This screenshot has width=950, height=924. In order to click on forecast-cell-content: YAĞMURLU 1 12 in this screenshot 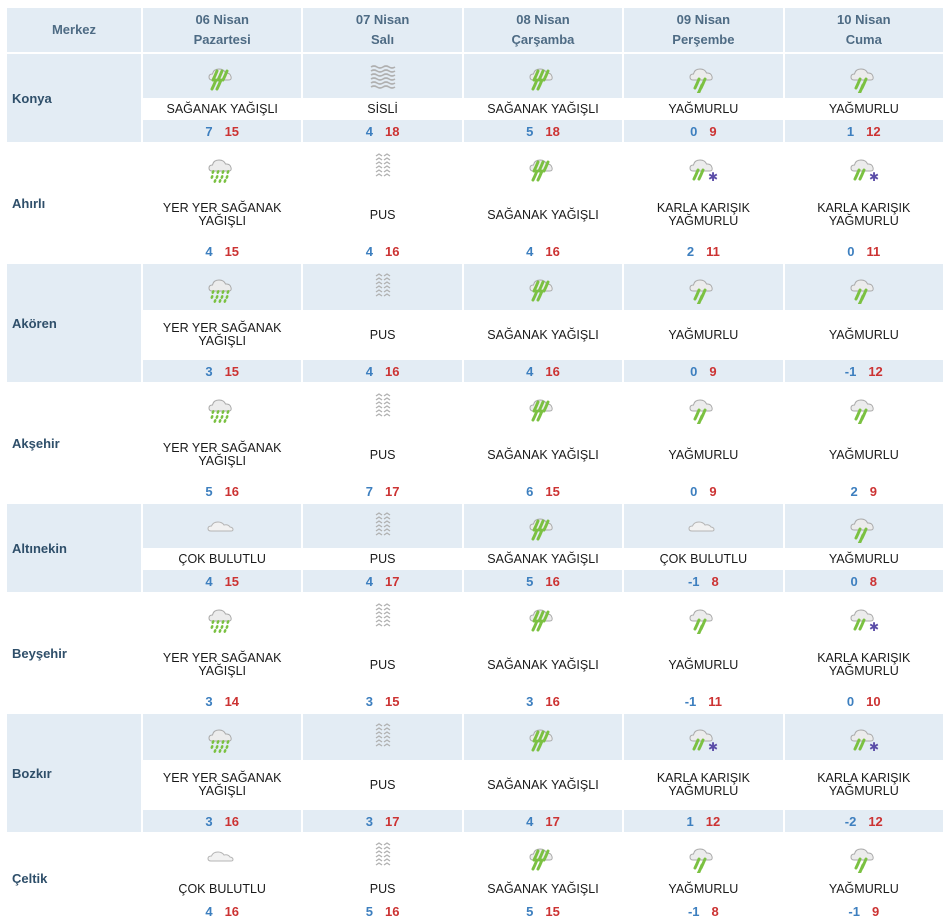, I will do `click(863, 98)`.